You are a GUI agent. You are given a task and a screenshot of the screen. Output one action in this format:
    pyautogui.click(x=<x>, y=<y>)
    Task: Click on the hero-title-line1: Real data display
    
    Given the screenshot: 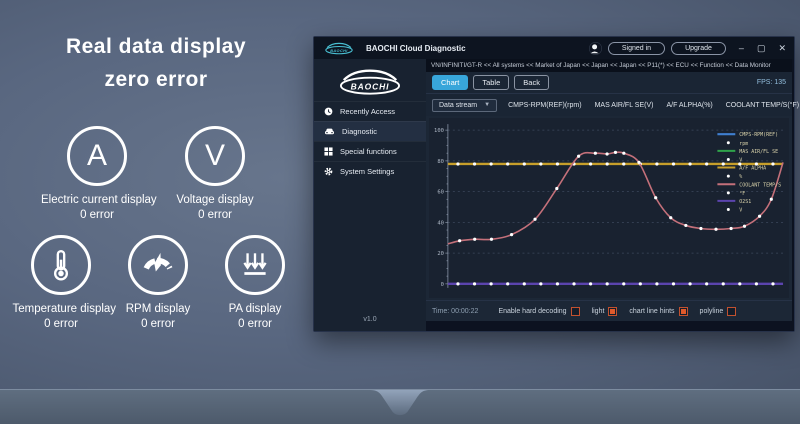 What is the action you would take?
    pyautogui.click(x=156, y=46)
    